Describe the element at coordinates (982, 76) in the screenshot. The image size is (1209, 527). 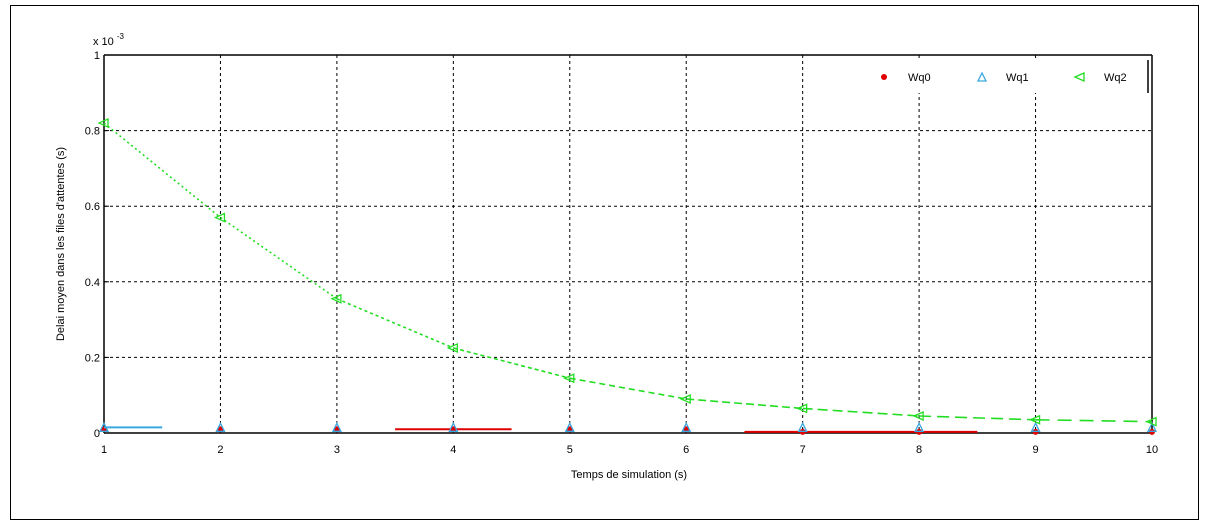
I see `legend-marker-Wq1` at that location.